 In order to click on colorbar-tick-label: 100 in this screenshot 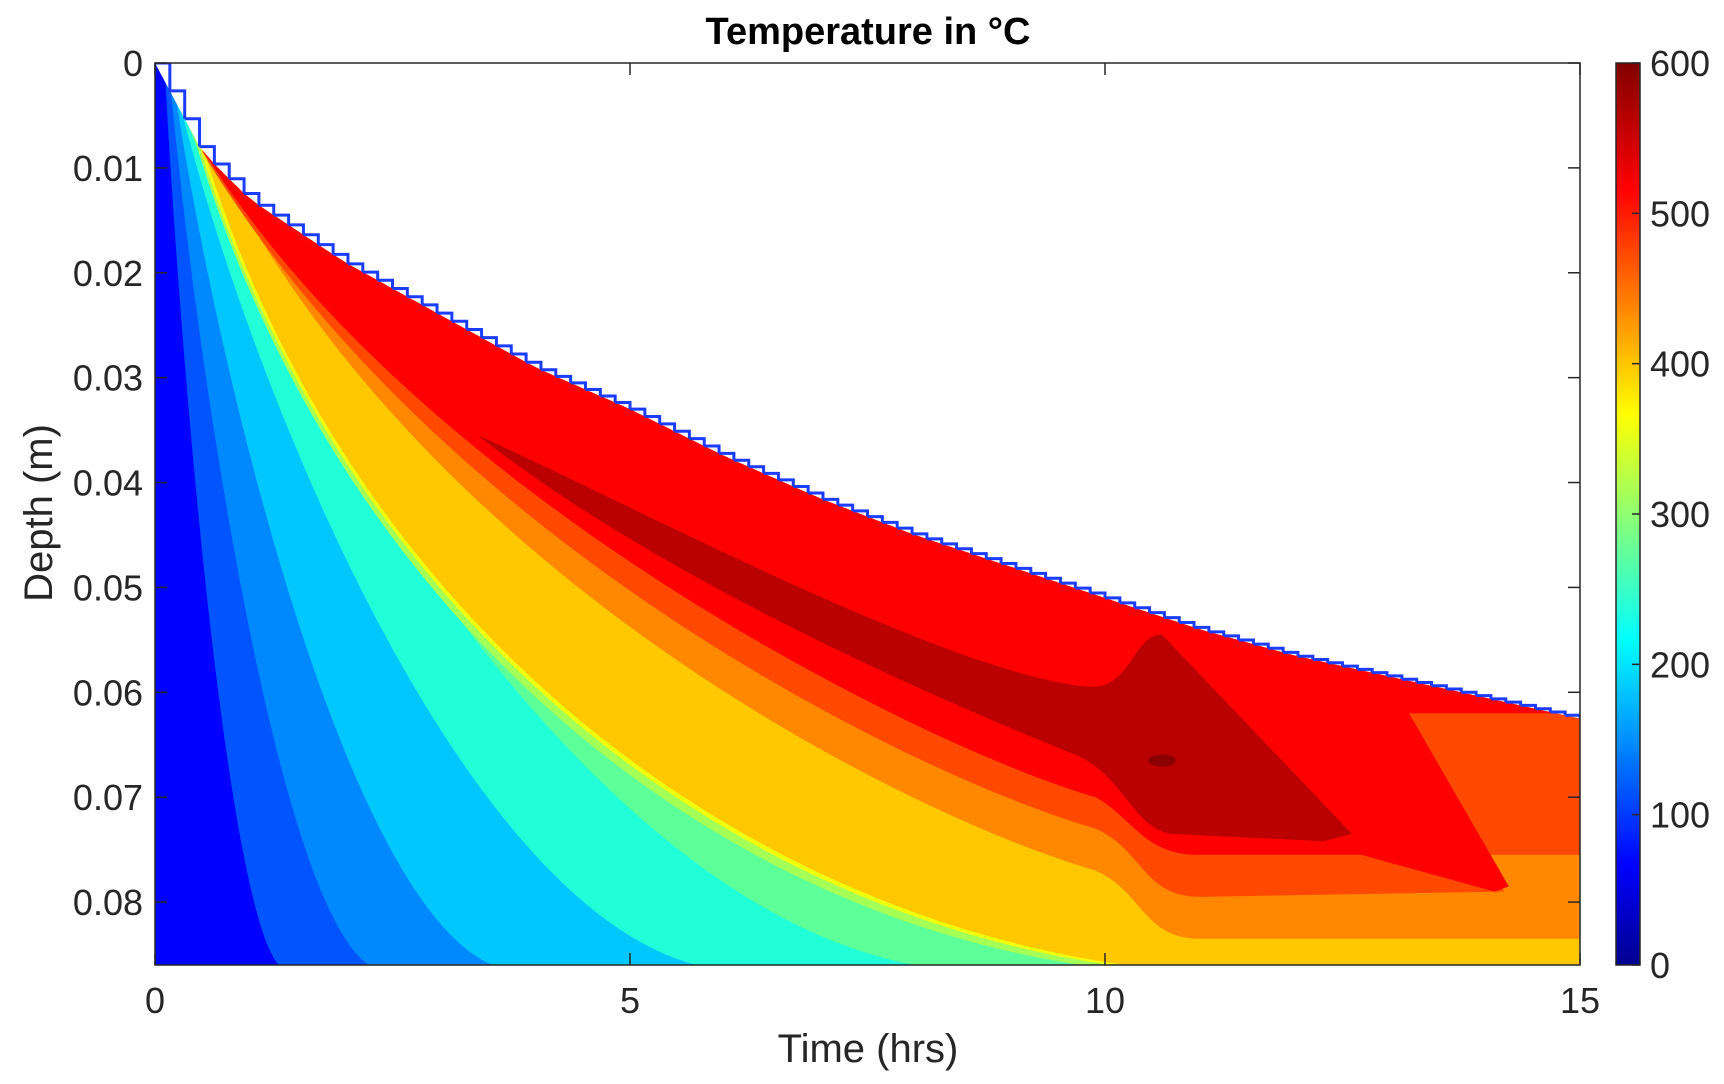, I will do `click(1680, 815)`.